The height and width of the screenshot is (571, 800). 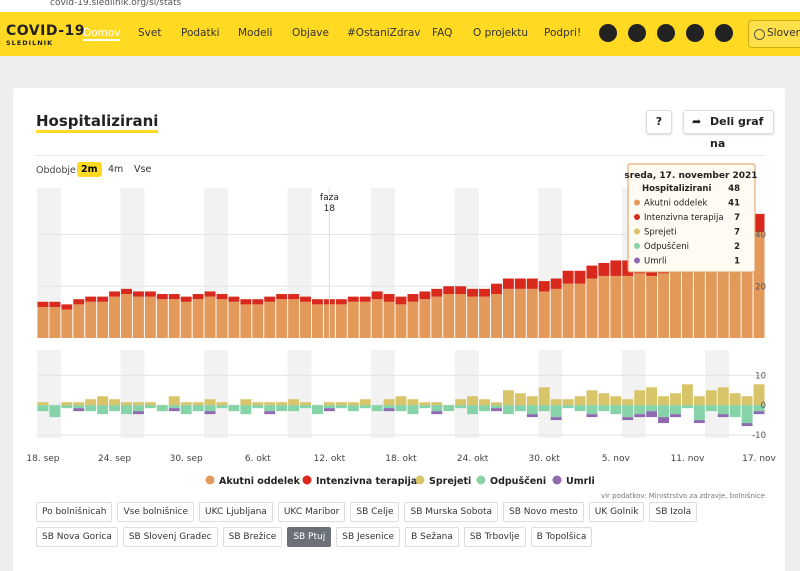 What do you see at coordinates (102, 34) in the screenshot?
I see `nav-item: Domov` at bounding box center [102, 34].